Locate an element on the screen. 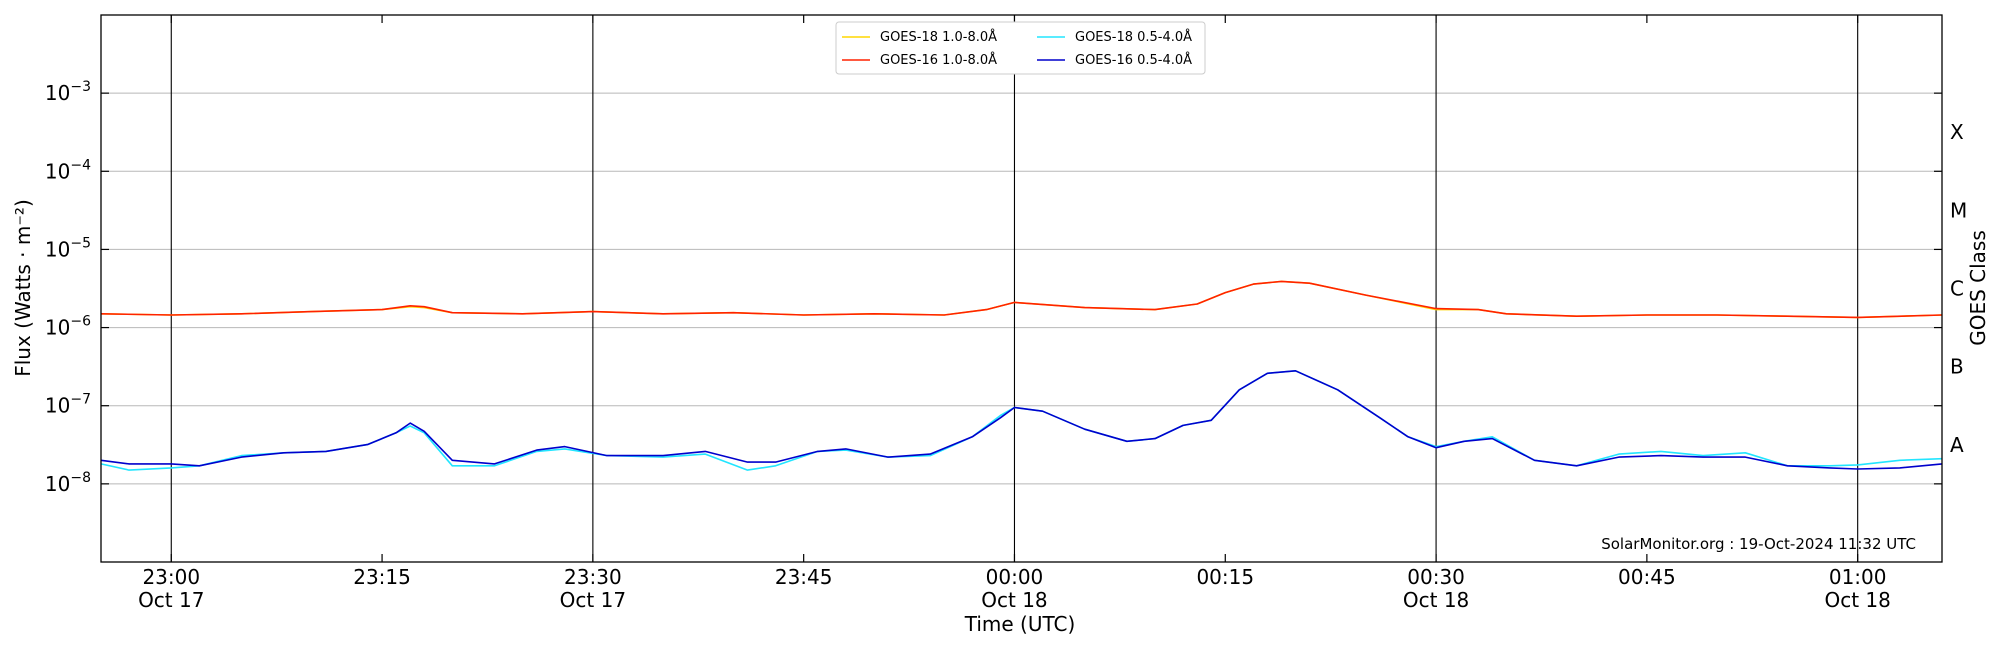 Image resolution: width=2000 pixels, height=650 pixels. legend-label-goes16-long: GOES-16 1.0-8.0Å is located at coordinates (938, 60).